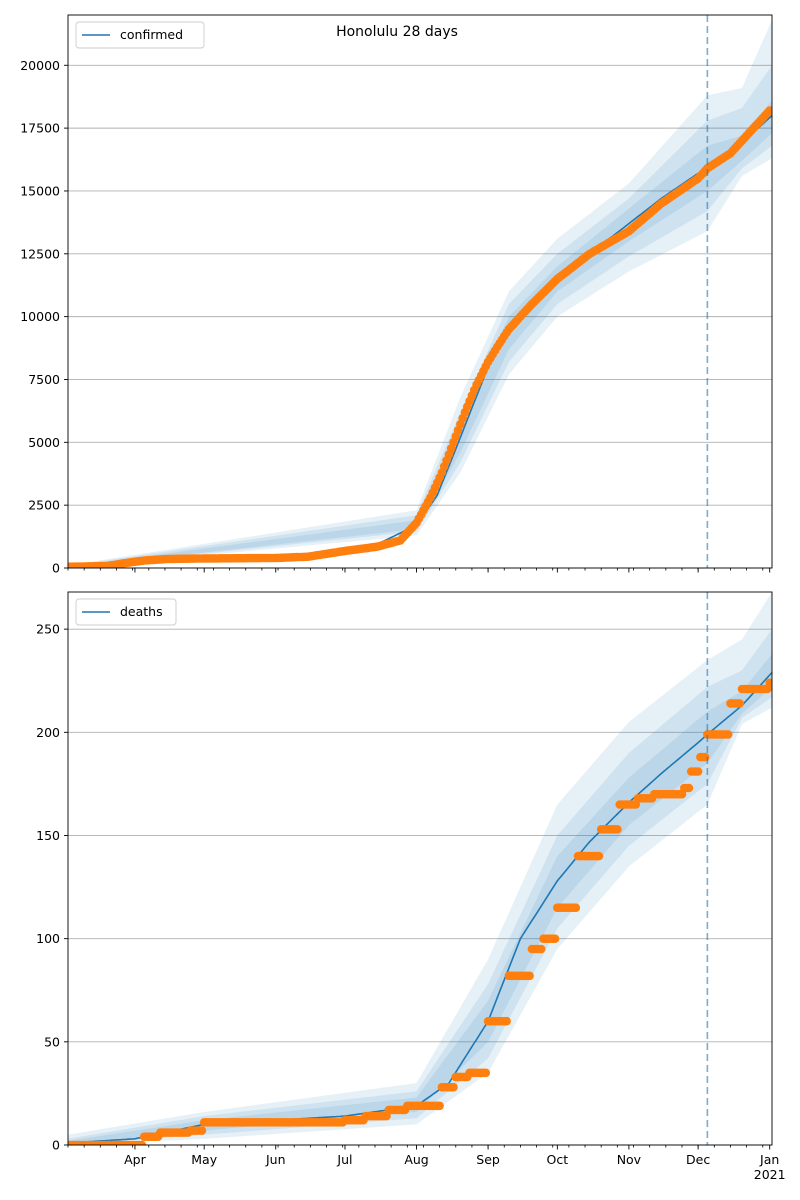 This screenshot has height=1200, width=800. Describe the element at coordinates (416, 1159) in the screenshot. I see `x-tick-label: Aug` at that location.